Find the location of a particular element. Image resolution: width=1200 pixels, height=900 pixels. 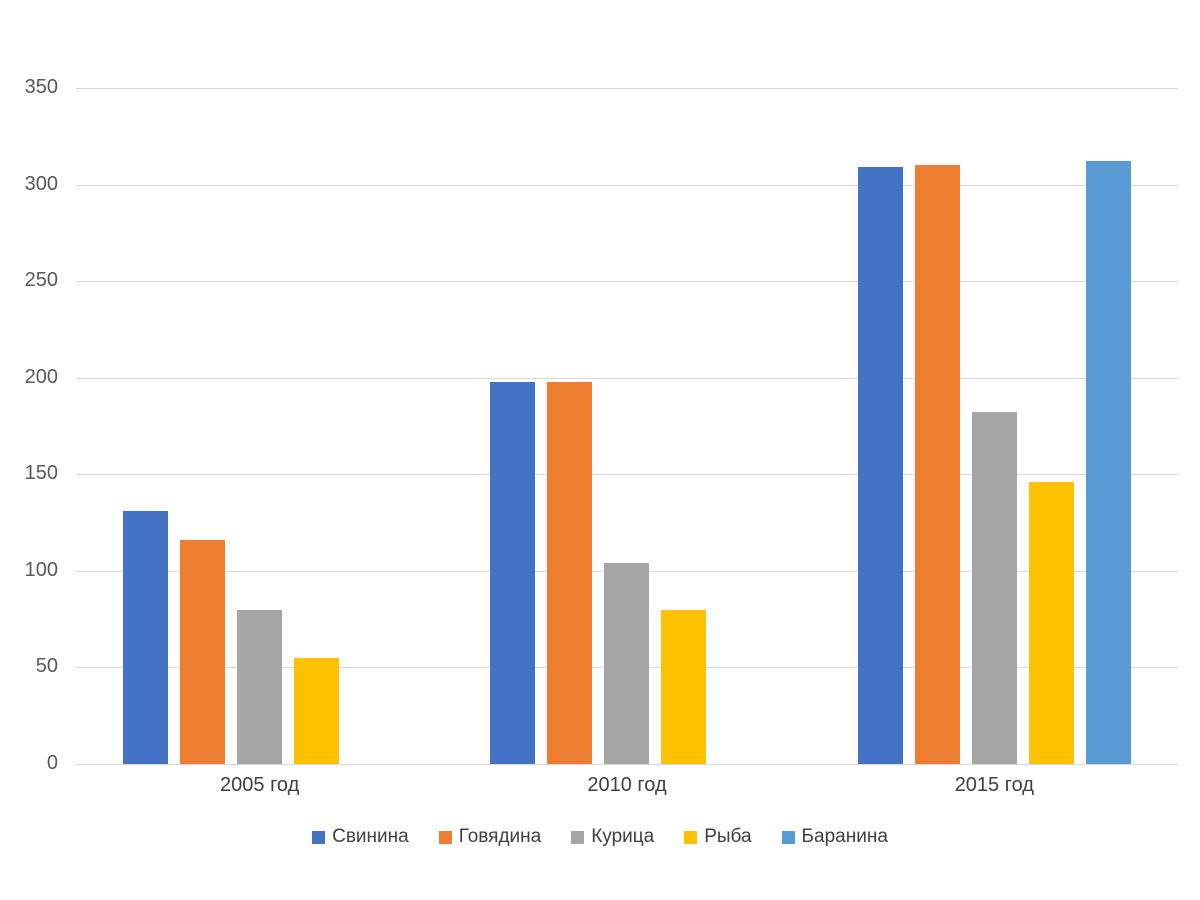

legend-item: Свинина is located at coordinates (360, 837).